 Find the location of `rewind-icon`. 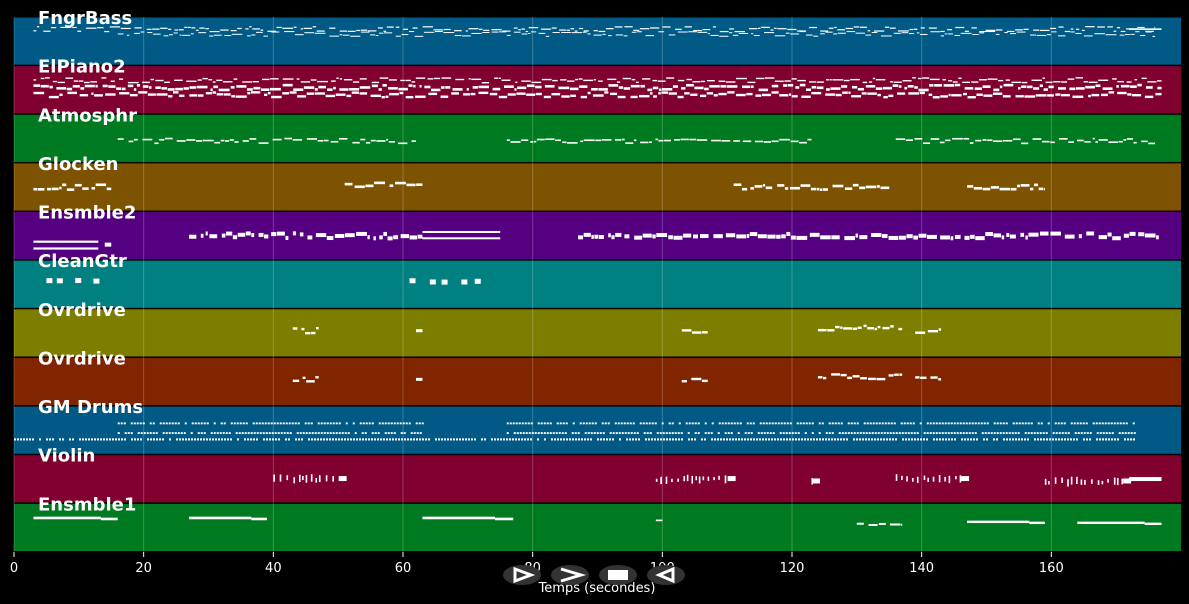

rewind-icon is located at coordinates (665, 575).